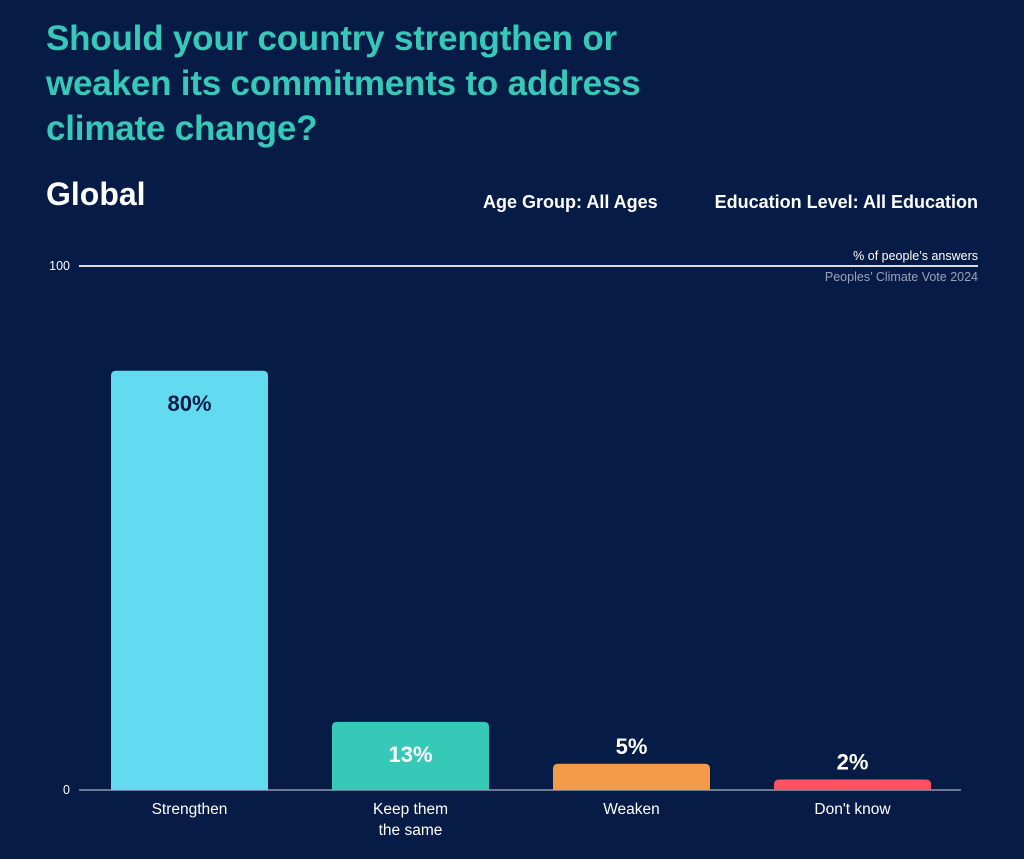  Describe the element at coordinates (96, 194) in the screenshot. I see `region-title: Global` at that location.